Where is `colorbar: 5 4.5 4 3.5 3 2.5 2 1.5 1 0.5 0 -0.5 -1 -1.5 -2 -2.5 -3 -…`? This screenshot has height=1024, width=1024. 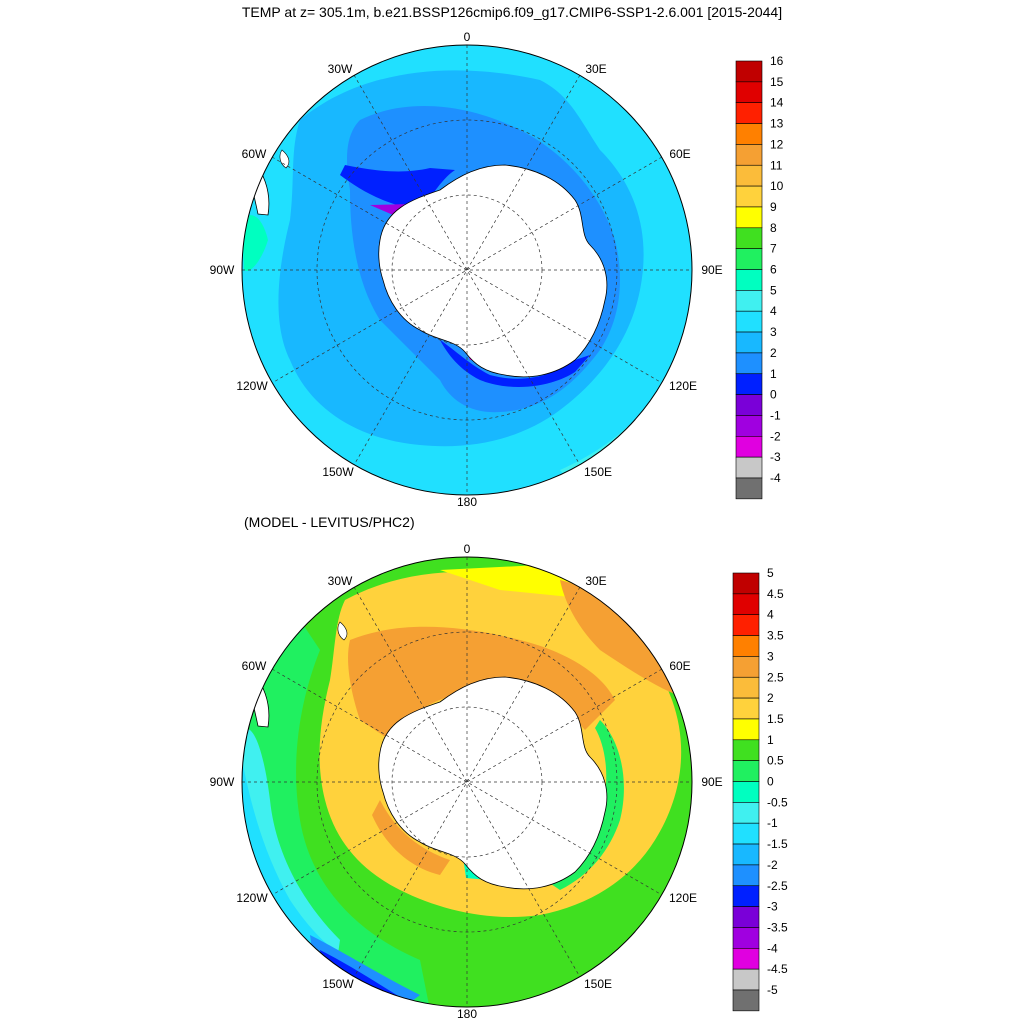
colorbar: 5 4.5 4 3.5 3 2.5 2 1.5 1 0.5 0 -0.5 -1 -1.5 -2 -2.5 -3 -… is located at coordinates (760, 789).